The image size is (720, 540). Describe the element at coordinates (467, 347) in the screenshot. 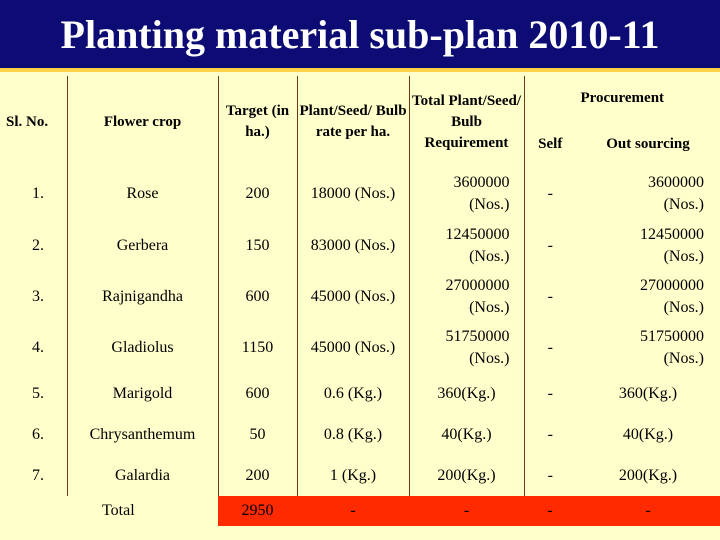

I see `requirement-cell: 51750000 (Nos.)` at that location.